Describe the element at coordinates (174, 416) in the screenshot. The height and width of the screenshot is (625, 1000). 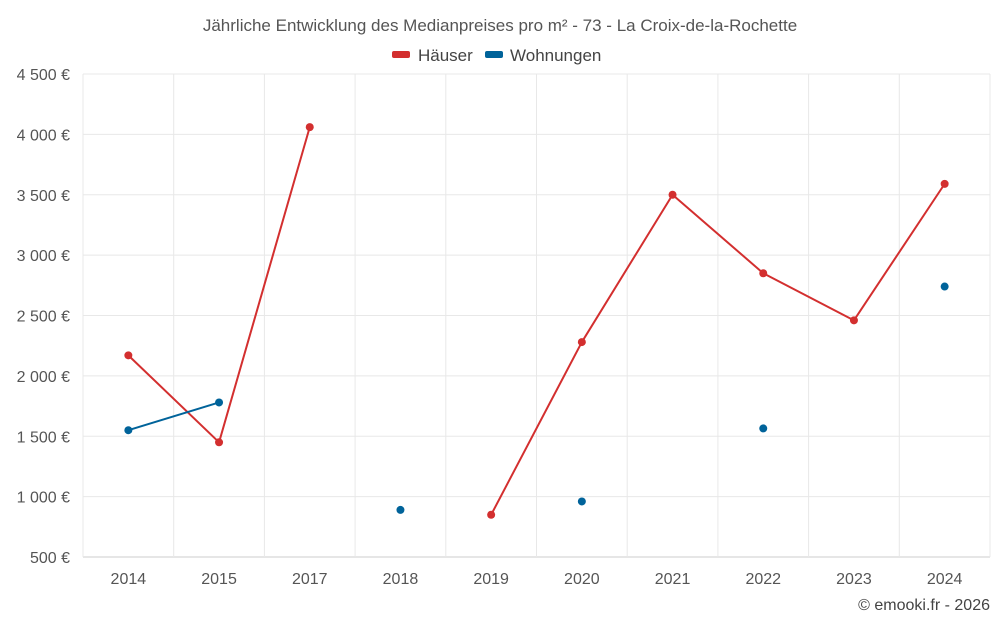
I see `series-line-wohnungen` at that location.